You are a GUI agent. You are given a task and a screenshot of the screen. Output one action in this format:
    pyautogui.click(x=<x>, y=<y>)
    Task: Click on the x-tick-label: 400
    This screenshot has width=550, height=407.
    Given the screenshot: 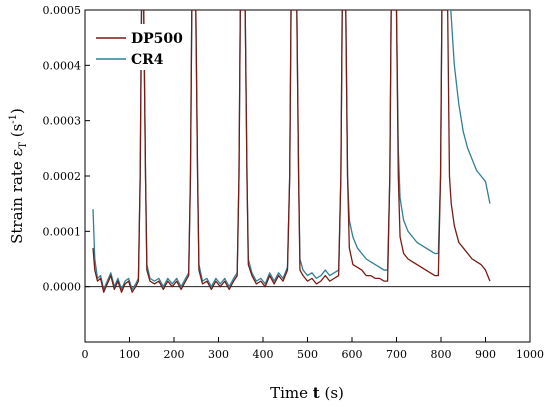 What is the action you would take?
    pyautogui.click(x=263, y=354)
    